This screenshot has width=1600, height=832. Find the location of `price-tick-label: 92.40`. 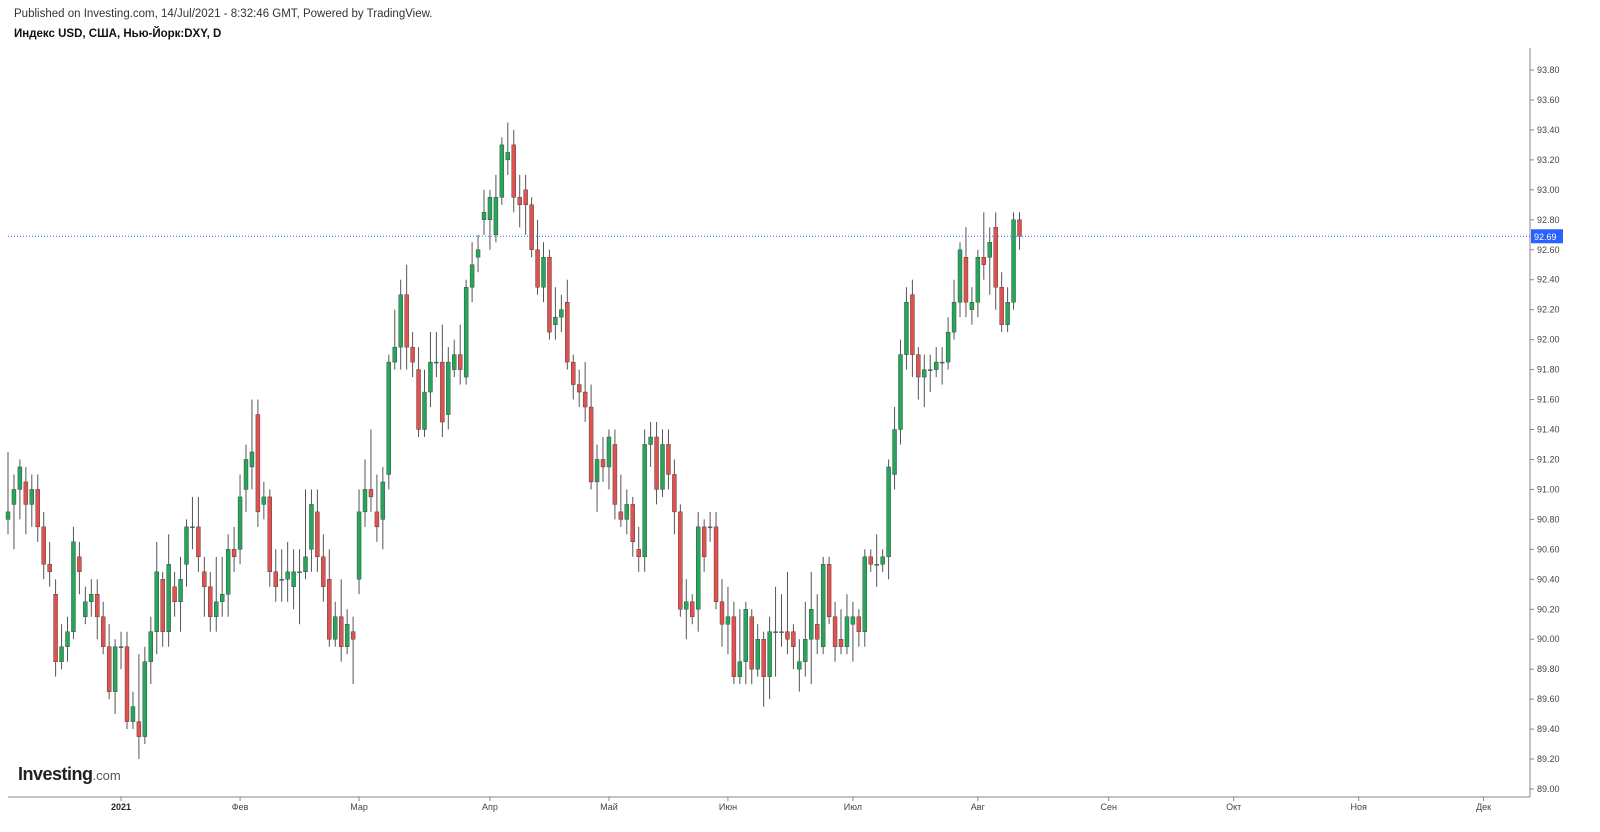

price-tick-label: 92.40 is located at coordinates (1548, 280).